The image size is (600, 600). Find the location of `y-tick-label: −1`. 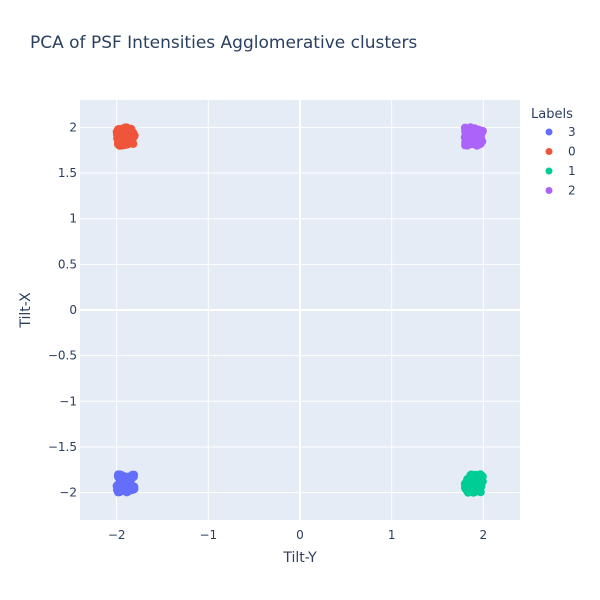

y-tick-label: −1 is located at coordinates (68, 401).